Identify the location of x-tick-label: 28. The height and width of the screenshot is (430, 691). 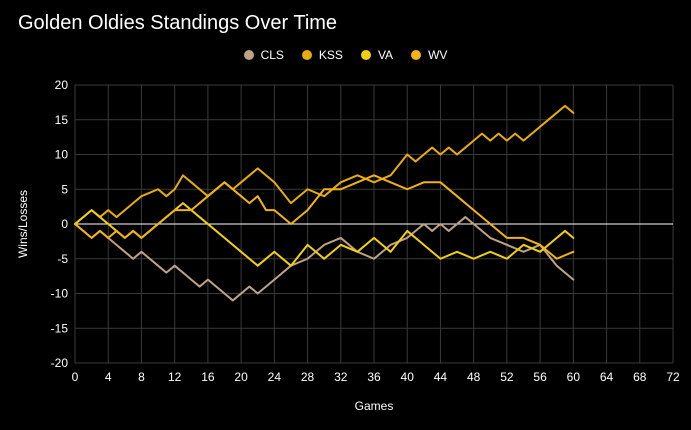
(308, 377).